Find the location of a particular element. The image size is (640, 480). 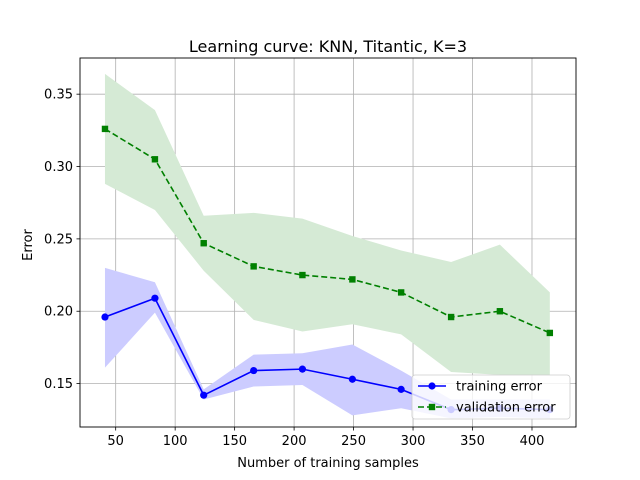

x-tick-label: 300 is located at coordinates (413, 441).